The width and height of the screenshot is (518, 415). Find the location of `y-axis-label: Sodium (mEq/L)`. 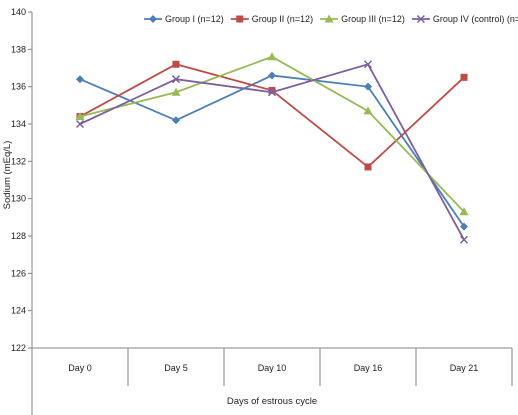

y-axis-label: Sodium (mEq/L) is located at coordinates (7, 175).